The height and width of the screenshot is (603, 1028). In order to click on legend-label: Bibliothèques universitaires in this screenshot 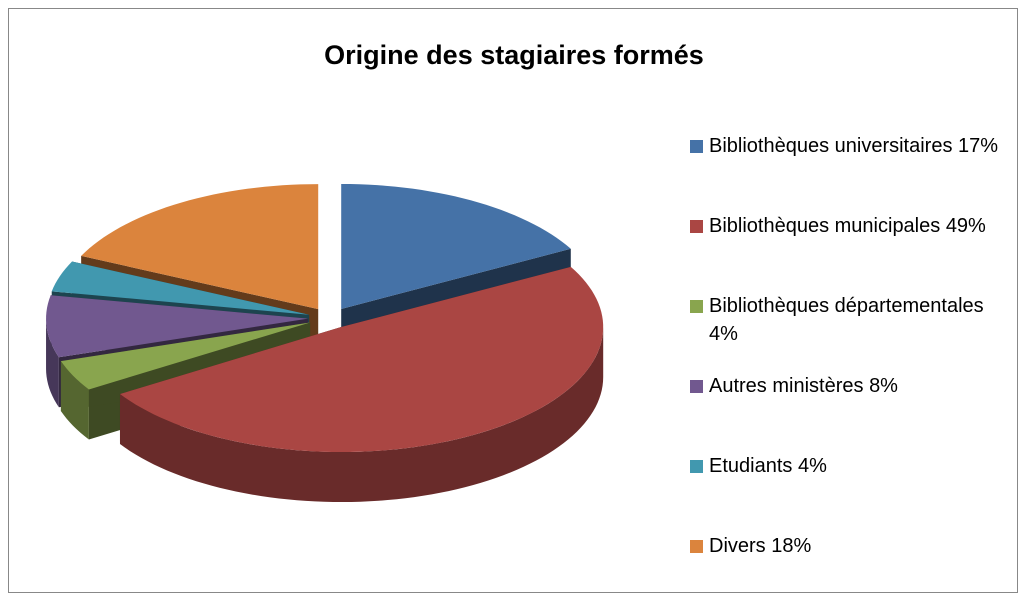, I will do `click(831, 146)`.